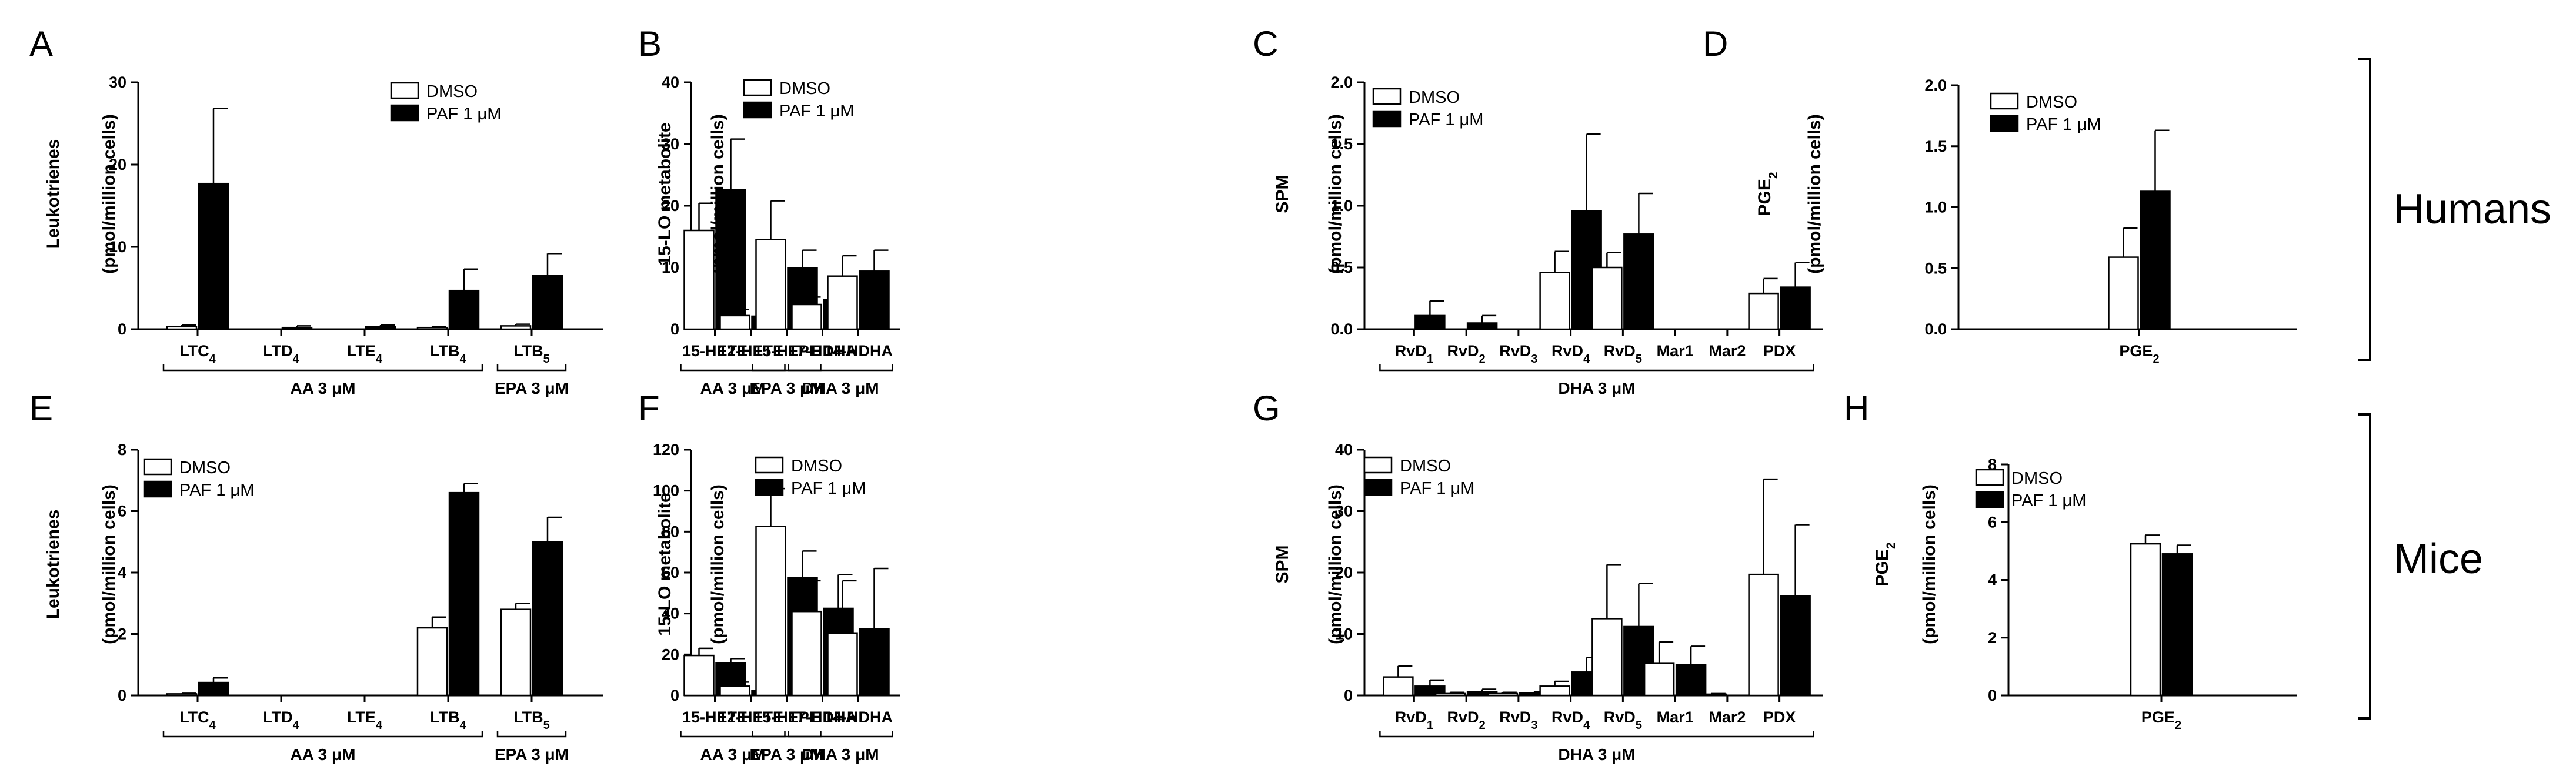 This screenshot has height=783, width=2576. What do you see at coordinates (117, 82) in the screenshot?
I see `y-tick-label: 30` at bounding box center [117, 82].